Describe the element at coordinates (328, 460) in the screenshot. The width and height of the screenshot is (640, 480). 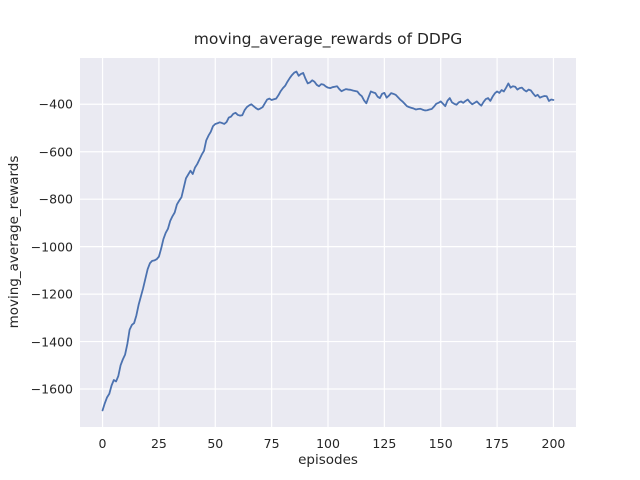
I see `x-axis-label: episodes` at that location.